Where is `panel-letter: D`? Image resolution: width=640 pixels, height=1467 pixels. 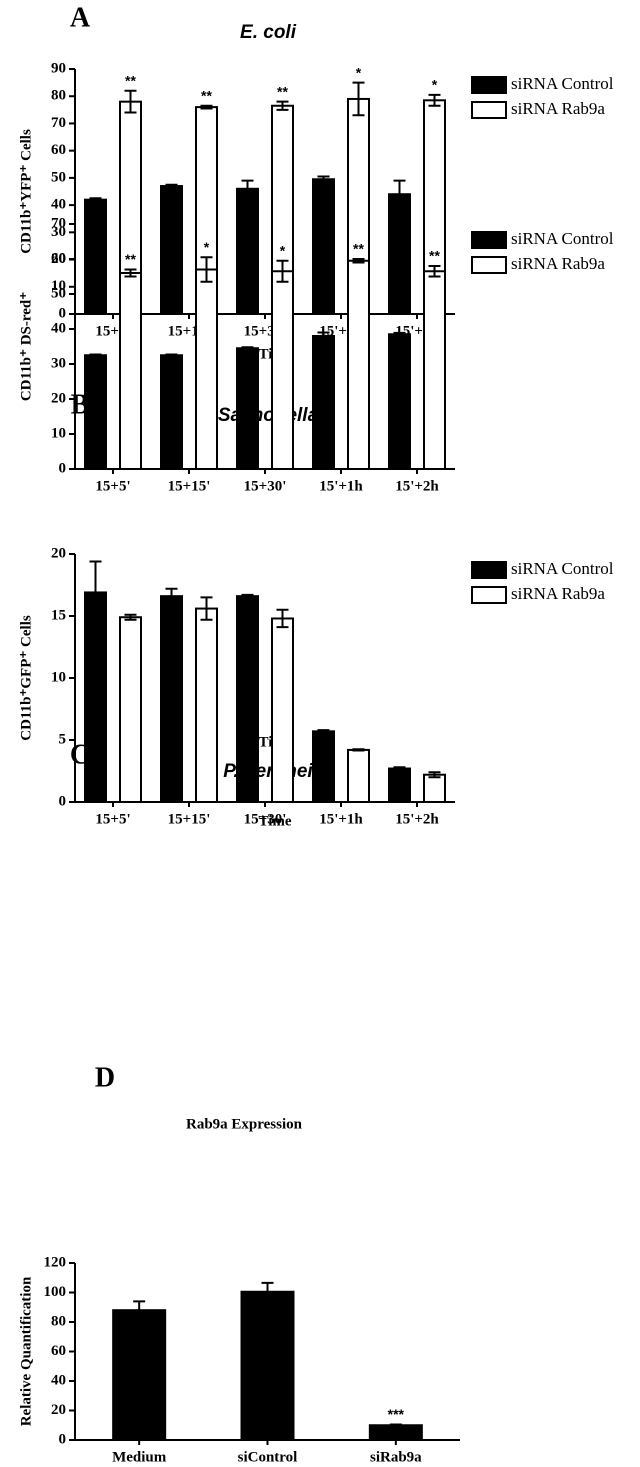 panel-letter: D is located at coordinates (105, 1077).